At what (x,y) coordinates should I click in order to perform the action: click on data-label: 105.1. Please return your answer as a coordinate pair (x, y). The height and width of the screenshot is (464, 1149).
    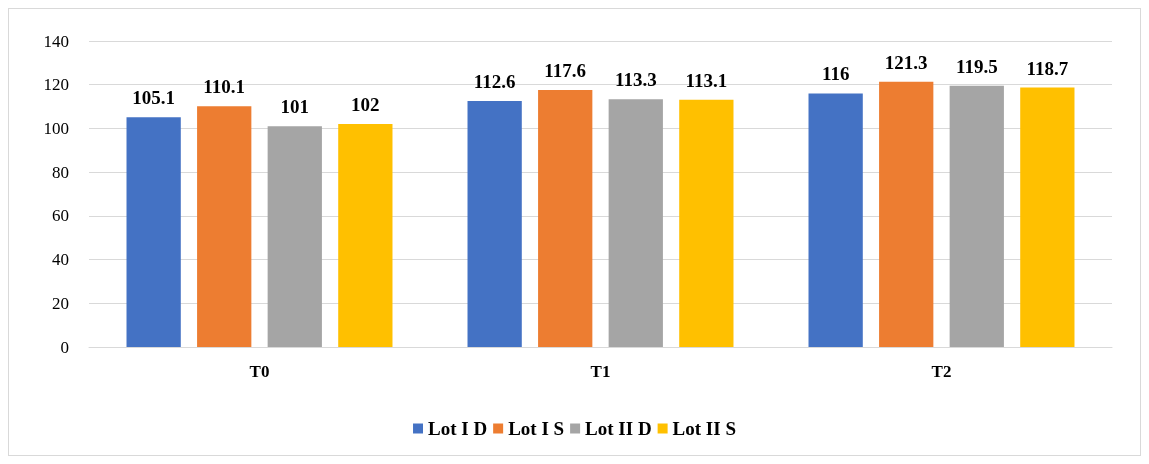
    Looking at the image, I should click on (154, 98).